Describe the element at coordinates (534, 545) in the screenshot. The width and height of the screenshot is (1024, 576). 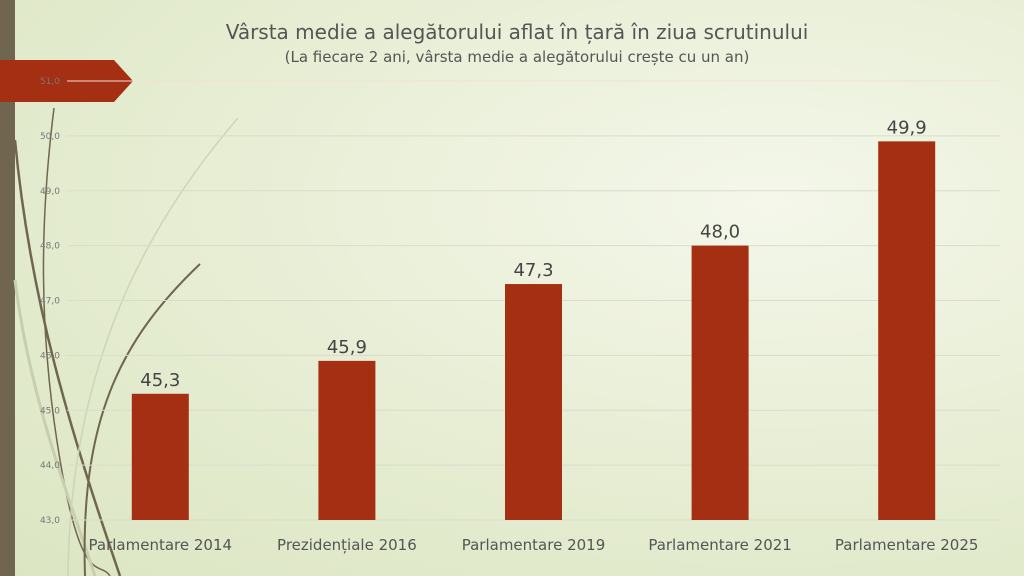
I see `x-tick-label: Parlamentare 2019` at that location.